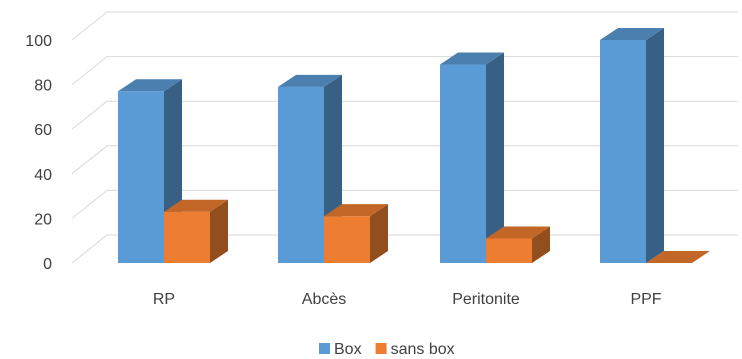 This screenshot has width=742, height=359. What do you see at coordinates (43, 86) in the screenshot?
I see `y-tick-label: 80` at bounding box center [43, 86].